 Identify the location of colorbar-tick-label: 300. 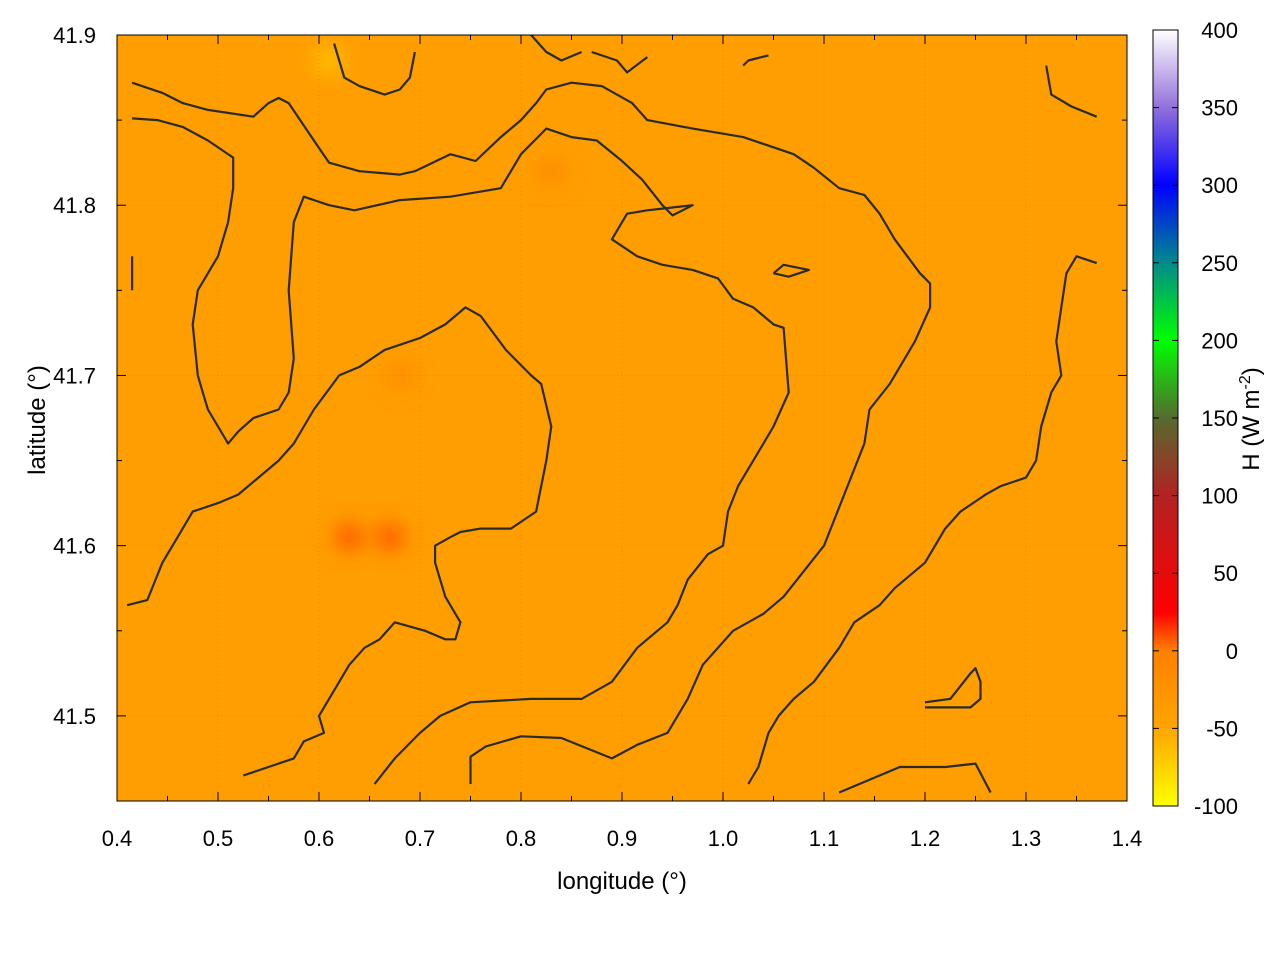
(1219, 185).